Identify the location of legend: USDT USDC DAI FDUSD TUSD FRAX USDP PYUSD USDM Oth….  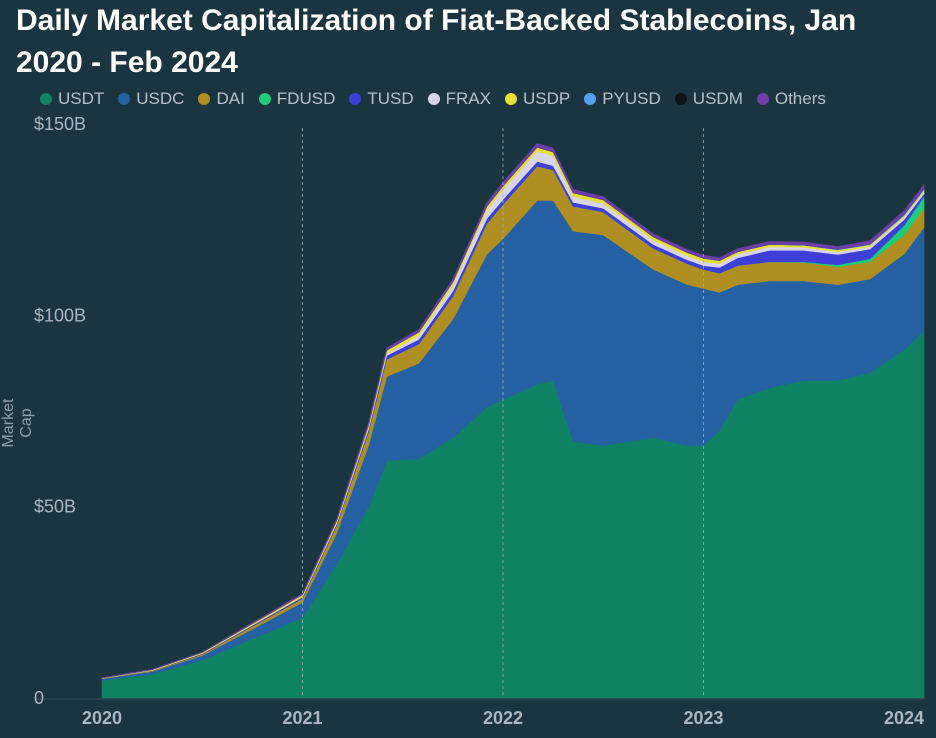
(433, 99).